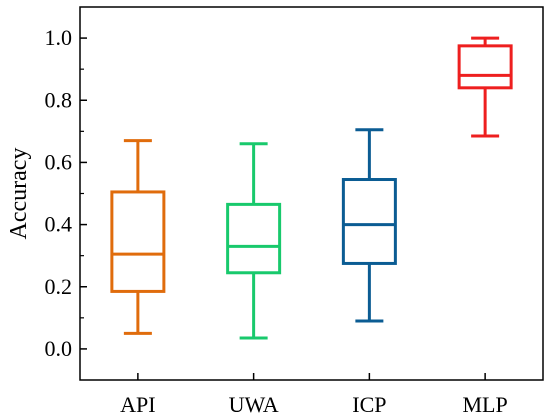 The image size is (550, 419). I want to click on box-api, so click(138, 237).